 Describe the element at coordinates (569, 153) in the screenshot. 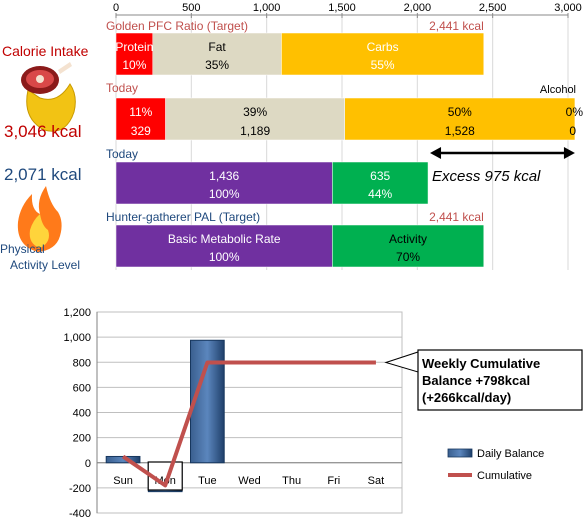

I see `excess-arrow-head-right` at that location.